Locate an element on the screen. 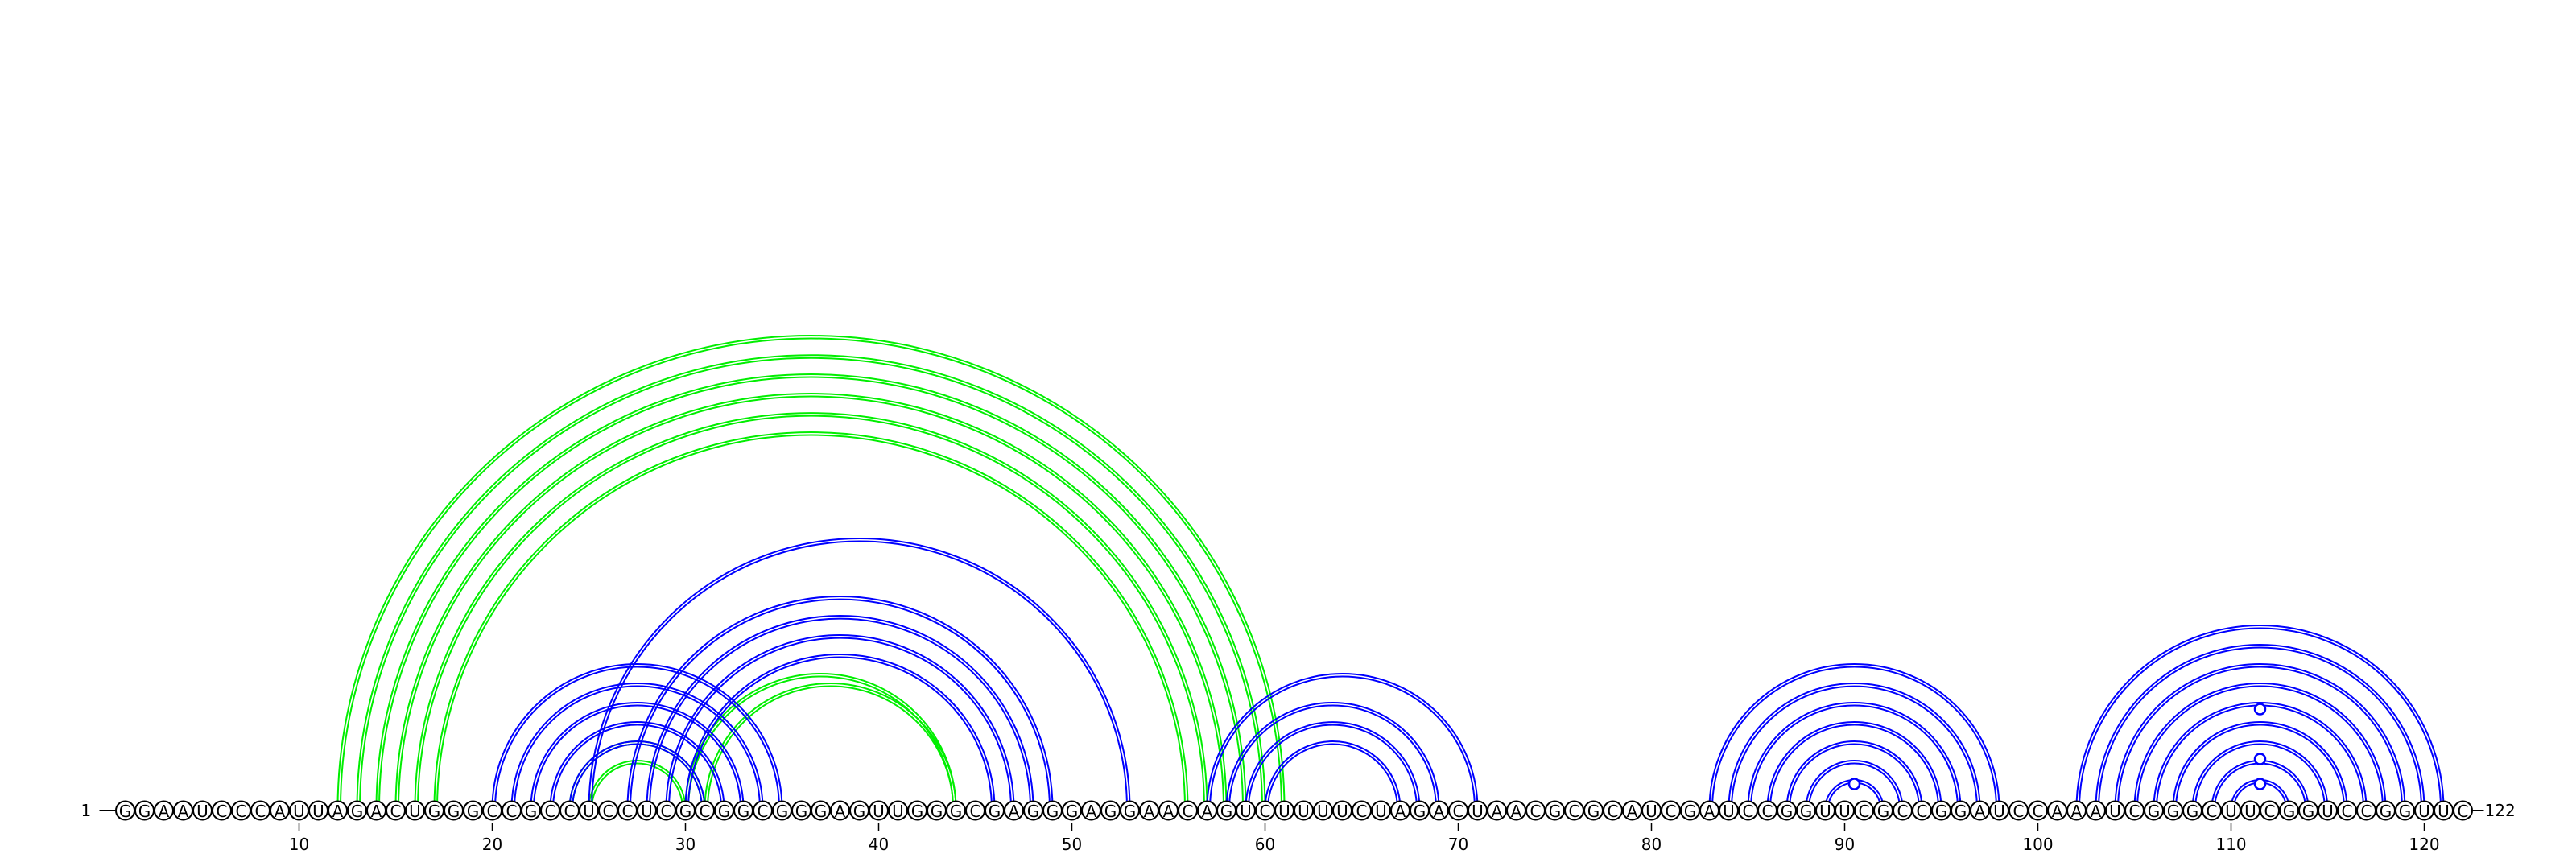  nucleotide-76: C is located at coordinates (1574, 811).